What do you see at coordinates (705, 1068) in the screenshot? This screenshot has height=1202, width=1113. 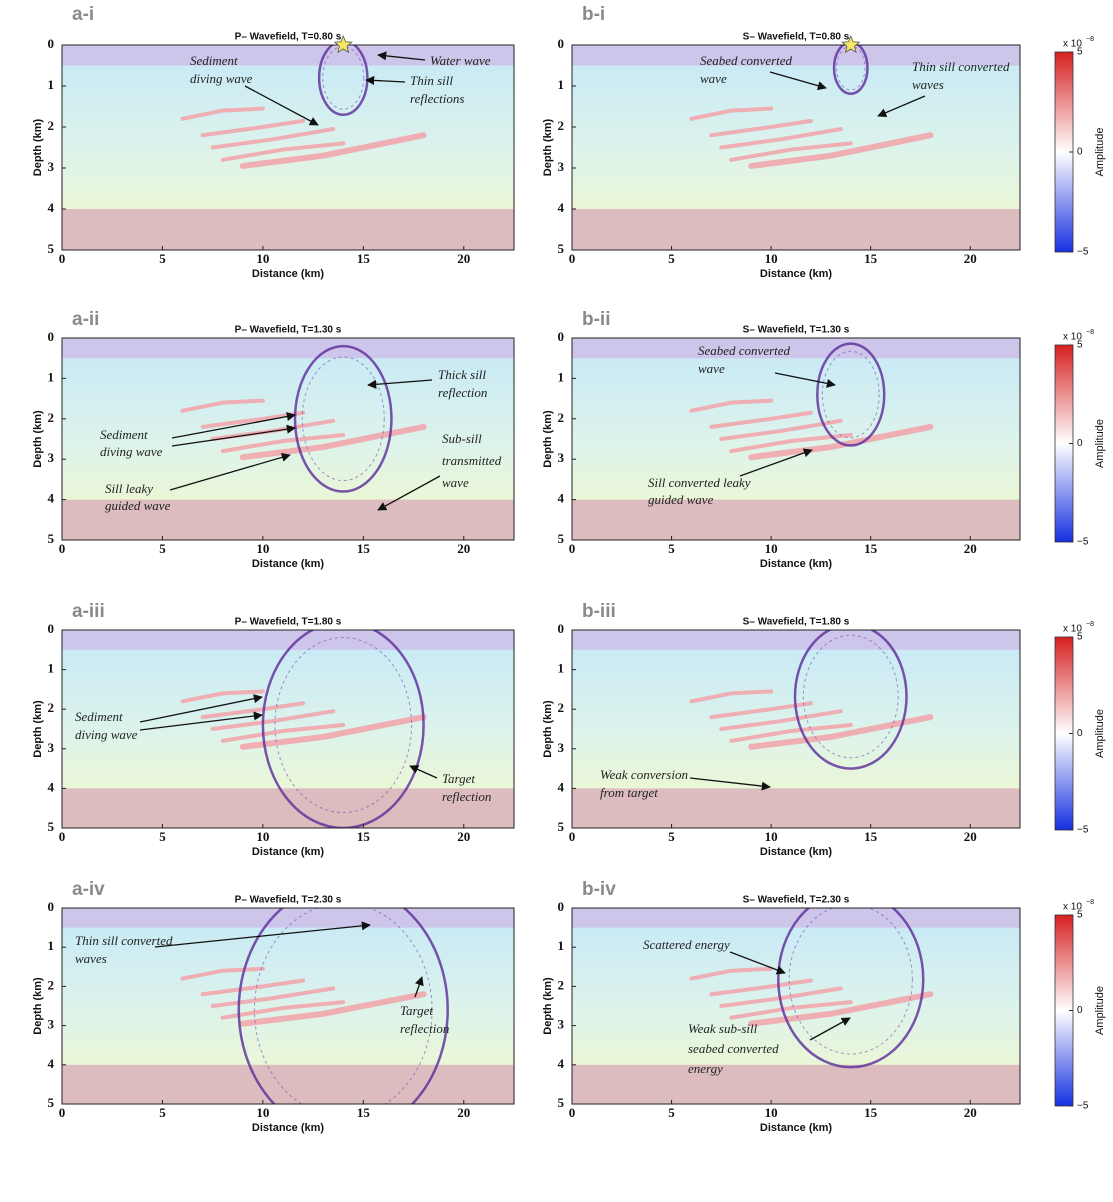 I see `annotation: energy` at bounding box center [705, 1068].